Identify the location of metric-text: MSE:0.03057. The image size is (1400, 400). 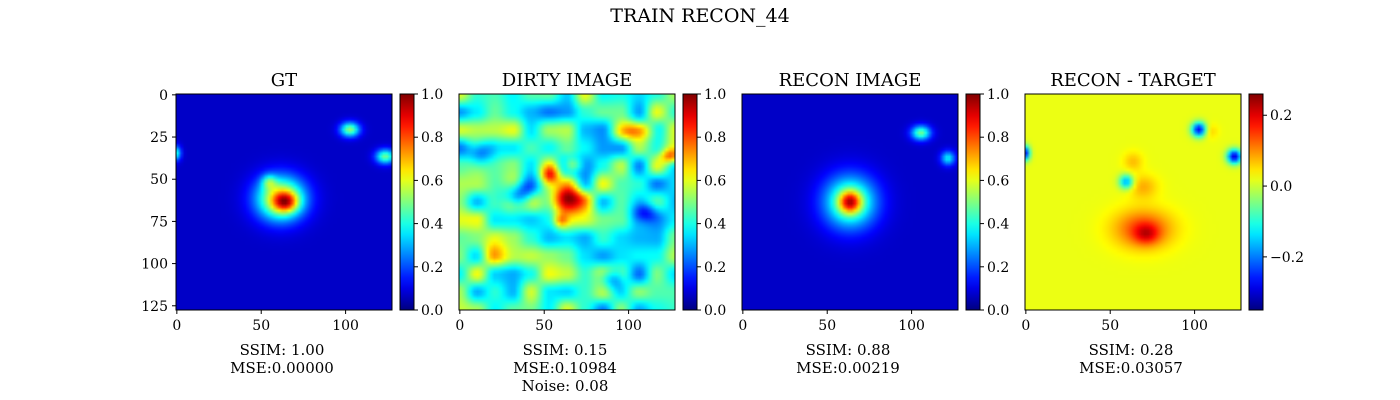
(1131, 368).